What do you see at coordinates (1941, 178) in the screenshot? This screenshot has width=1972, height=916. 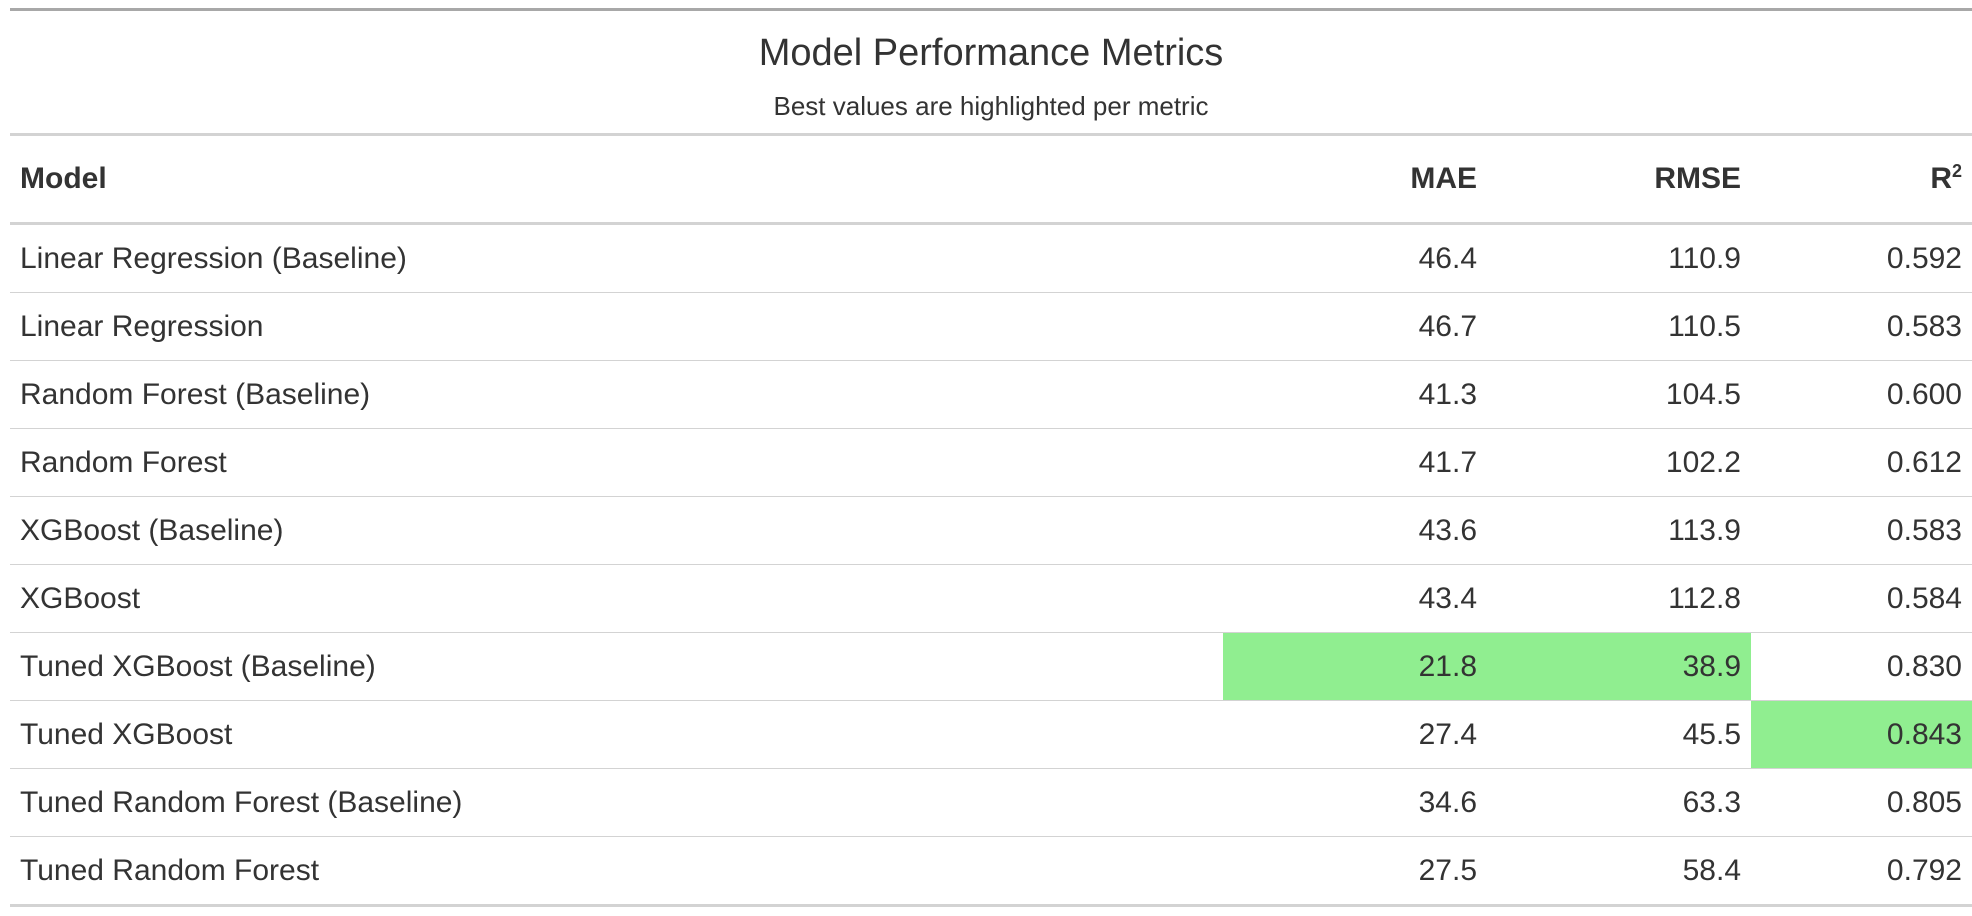 I see `r2-base: R` at bounding box center [1941, 178].